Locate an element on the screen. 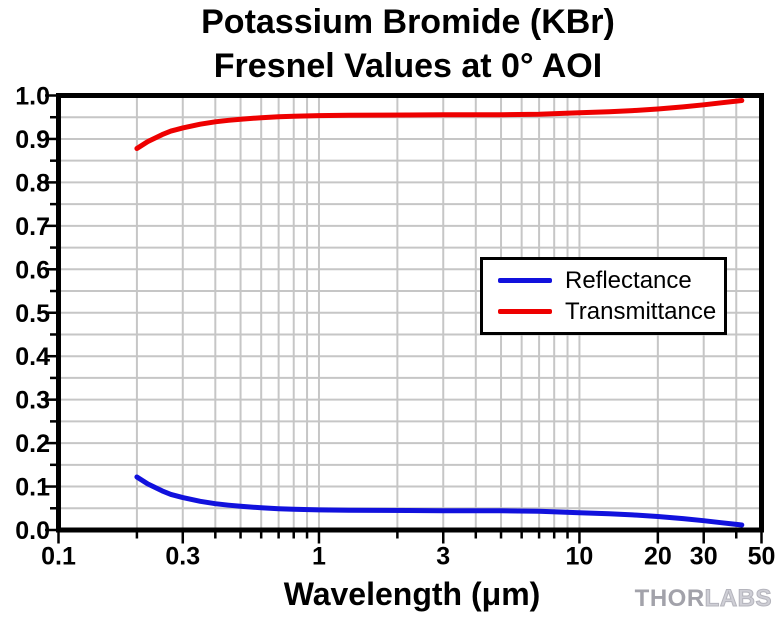 This screenshot has width=780, height=623. thorlabs-logo-labs: LABS is located at coordinates (738, 599).